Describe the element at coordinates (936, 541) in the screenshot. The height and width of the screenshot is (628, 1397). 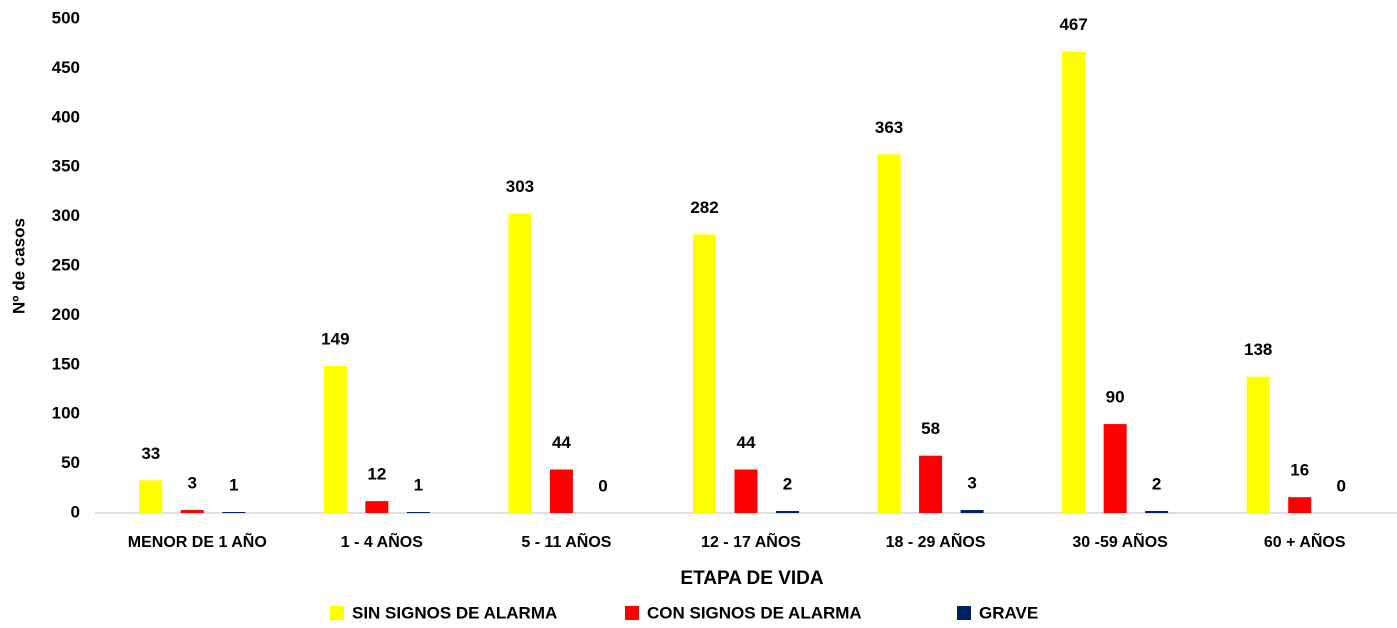
I see `x-tick-label: 18 - 29 AÑOS` at that location.